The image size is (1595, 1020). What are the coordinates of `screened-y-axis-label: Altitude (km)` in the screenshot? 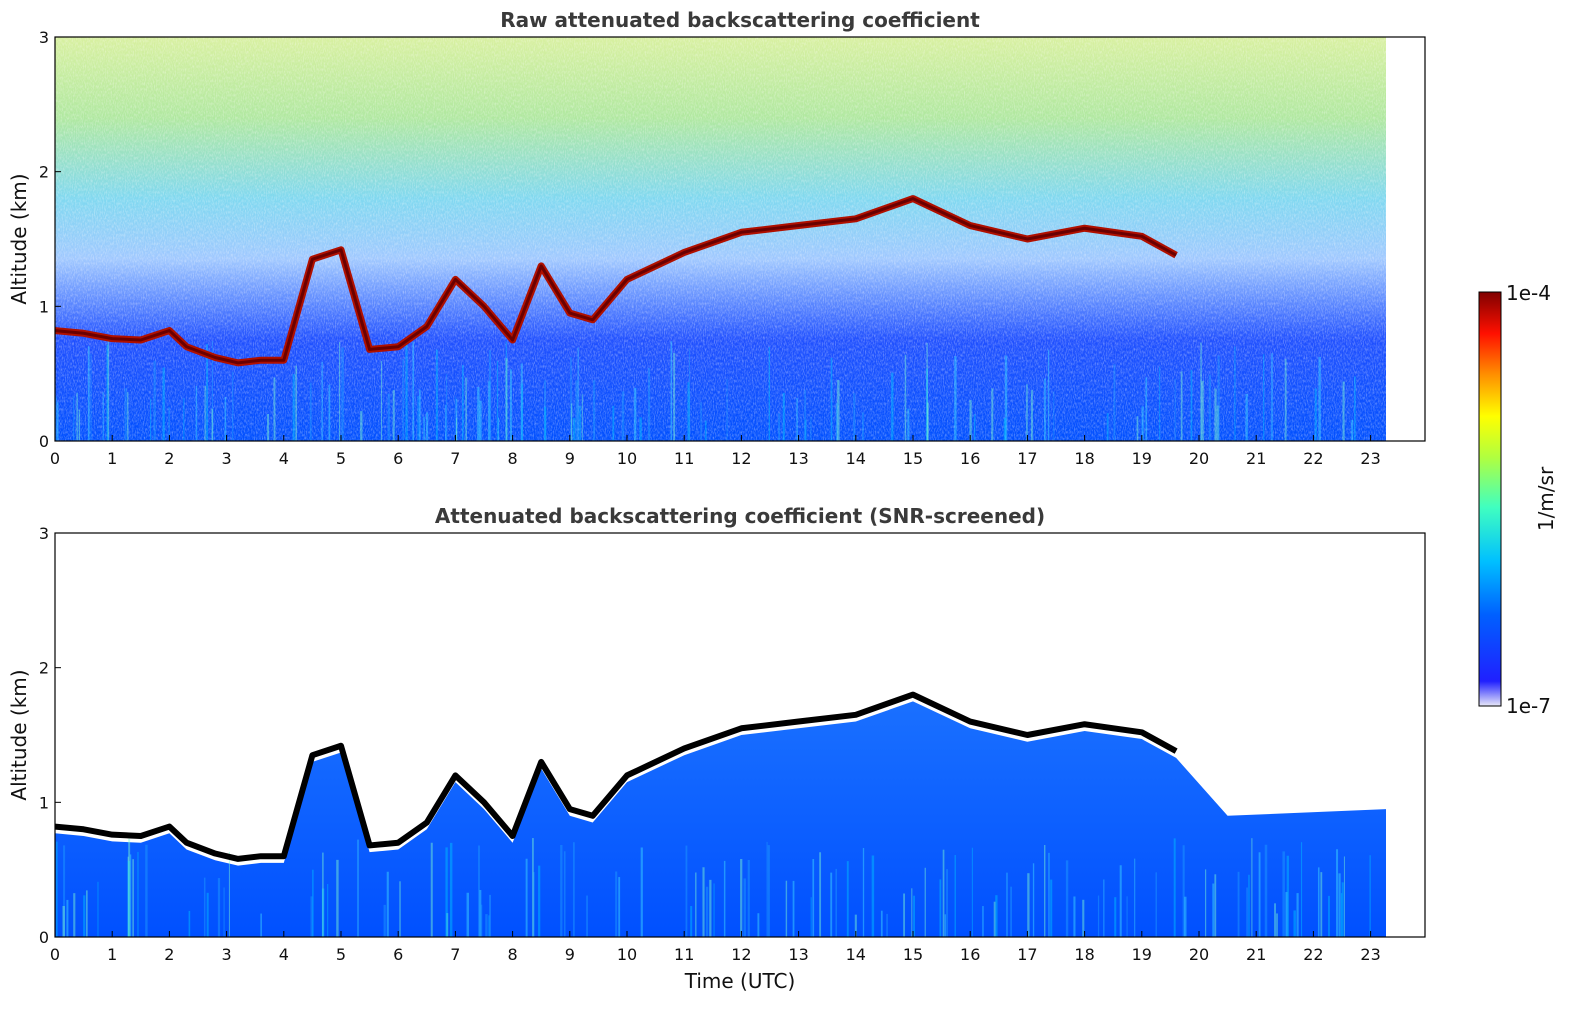 It's located at (19, 734).